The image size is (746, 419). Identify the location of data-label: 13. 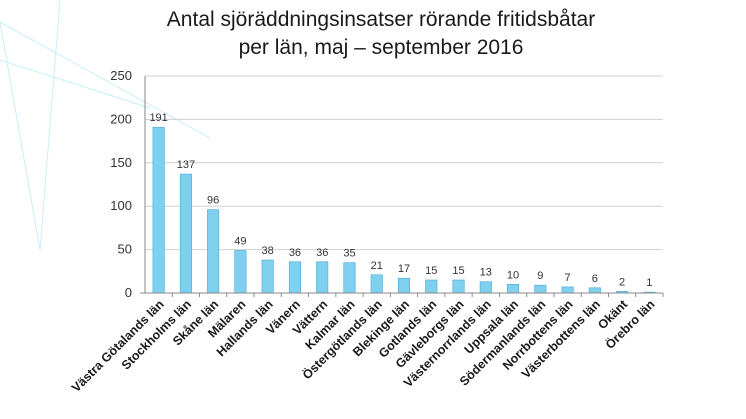
(486, 273).